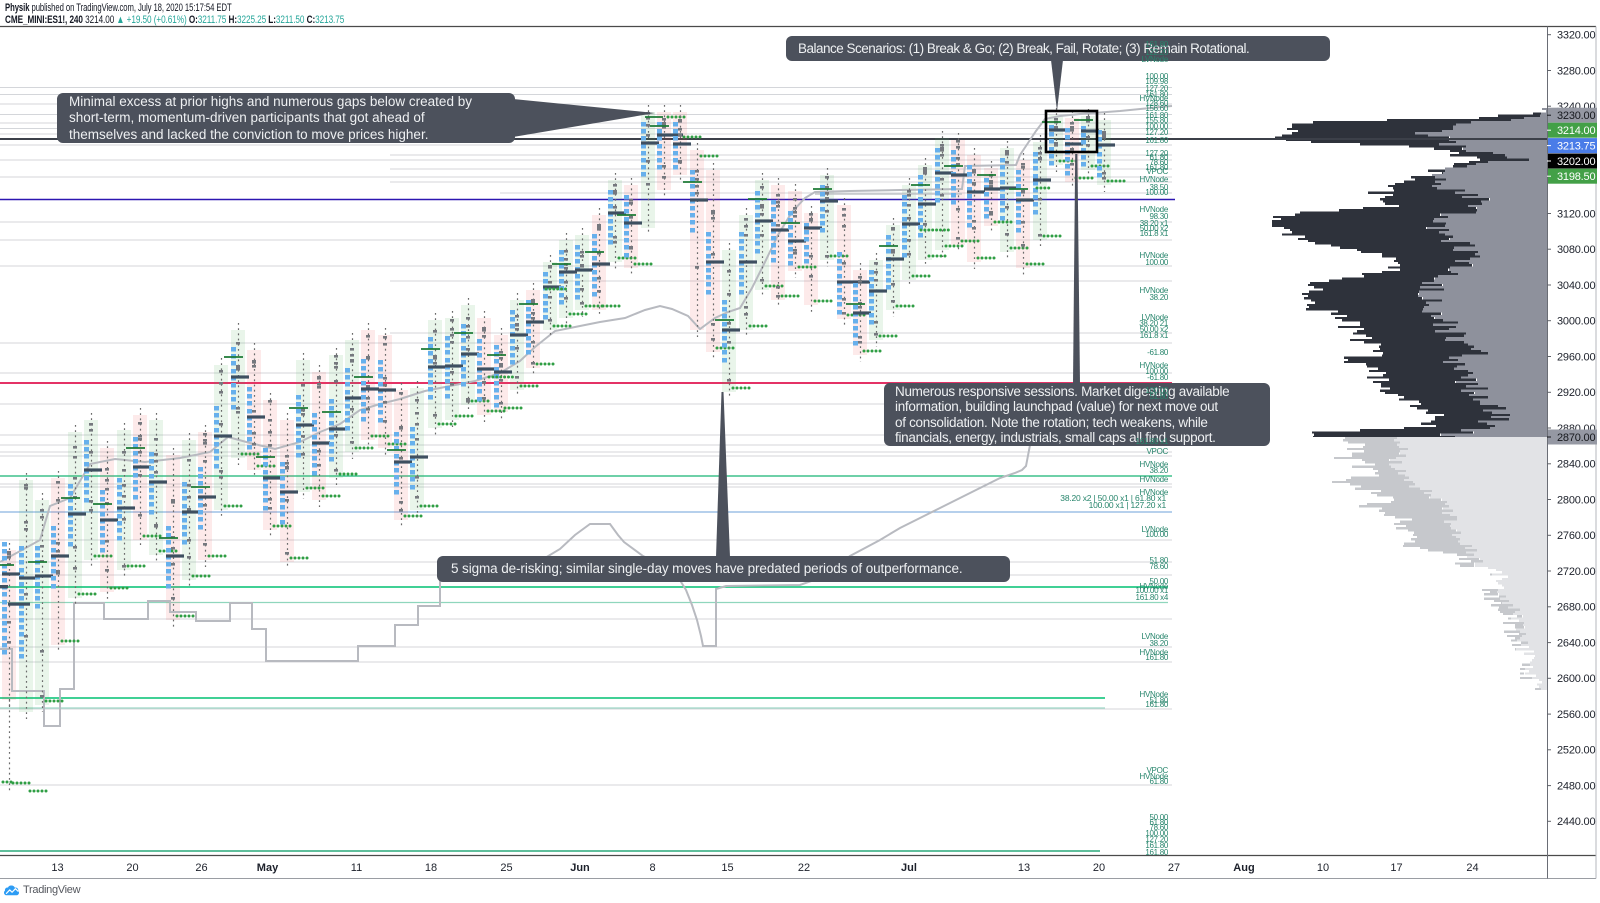  Describe the element at coordinates (909, 868) in the screenshot. I see `svg-text: Jul` at that location.